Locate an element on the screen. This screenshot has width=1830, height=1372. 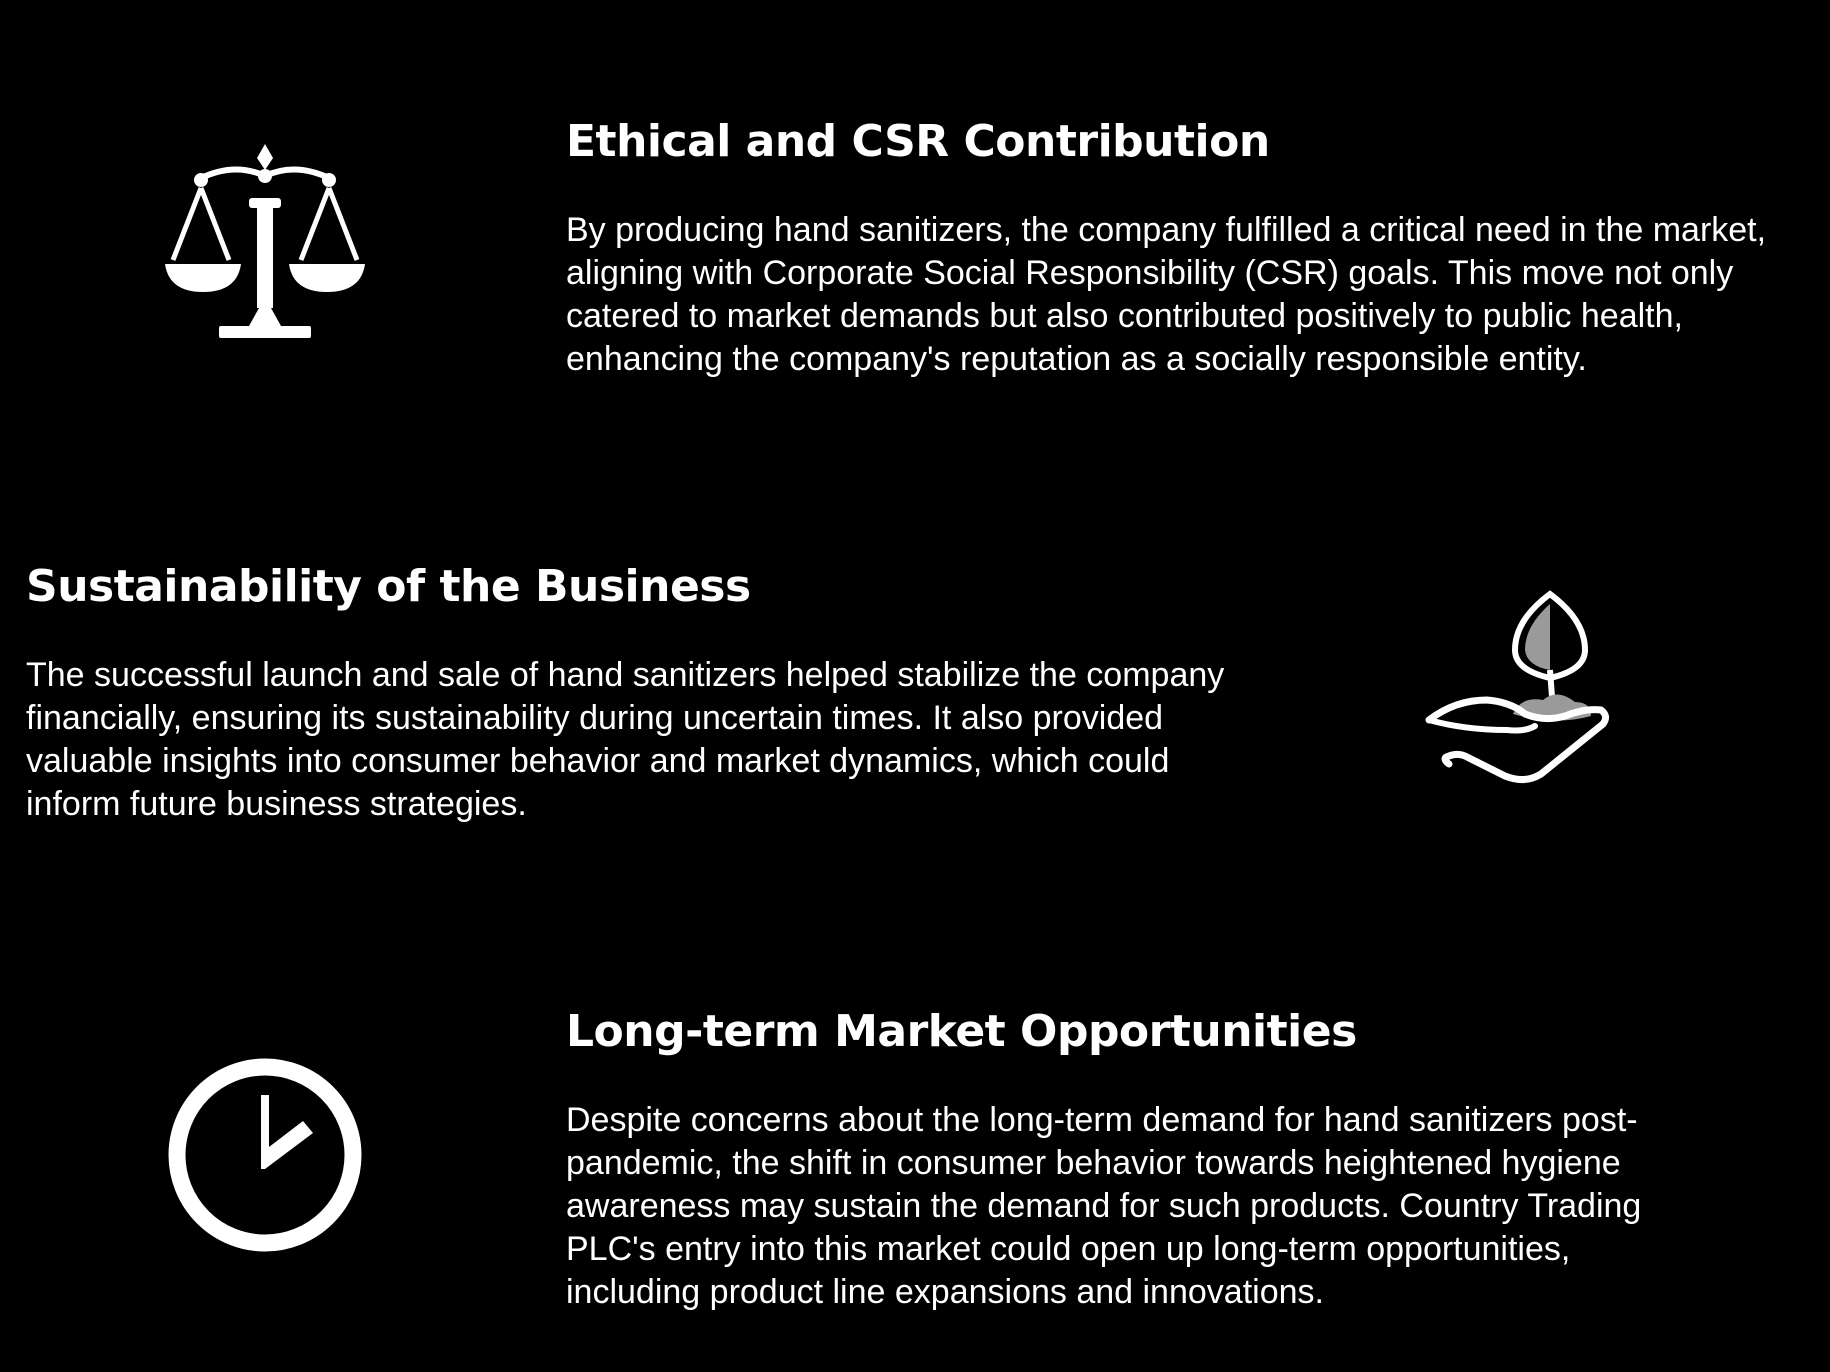
section-title: Ethical and CSR Contribution is located at coordinates (918, 141).